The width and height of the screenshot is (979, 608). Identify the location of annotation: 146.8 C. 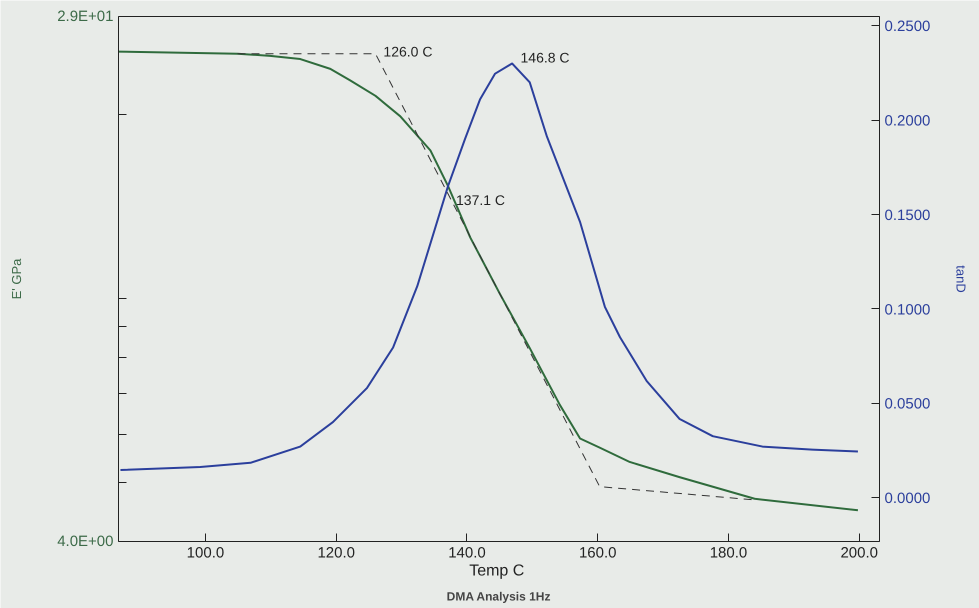
(545, 58).